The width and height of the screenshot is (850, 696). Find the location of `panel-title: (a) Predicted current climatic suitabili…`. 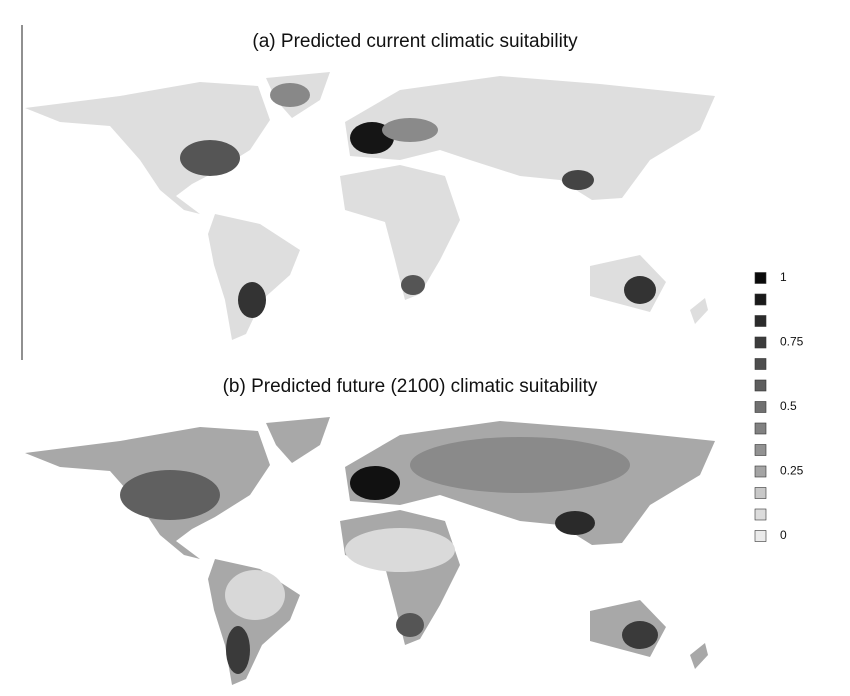

panel-title: (a) Predicted current climatic suitabili… is located at coordinates (415, 41).